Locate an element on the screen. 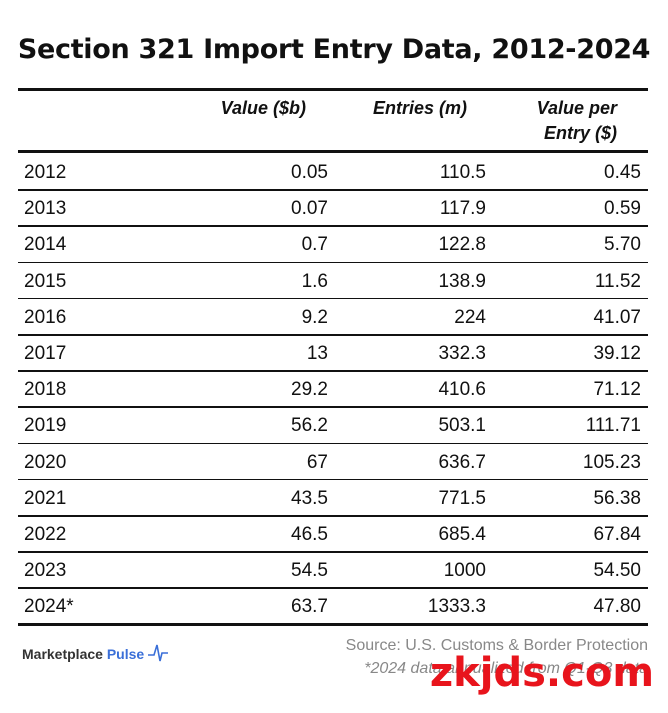  cell: 29.2 is located at coordinates (309, 390).